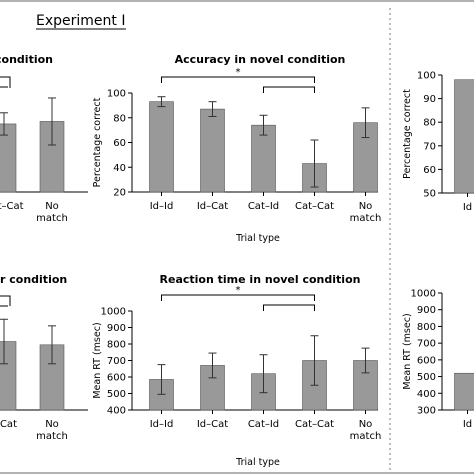  Describe the element at coordinates (8, 424) in the screenshot. I see `x-tick-label: t–Cat` at that location.